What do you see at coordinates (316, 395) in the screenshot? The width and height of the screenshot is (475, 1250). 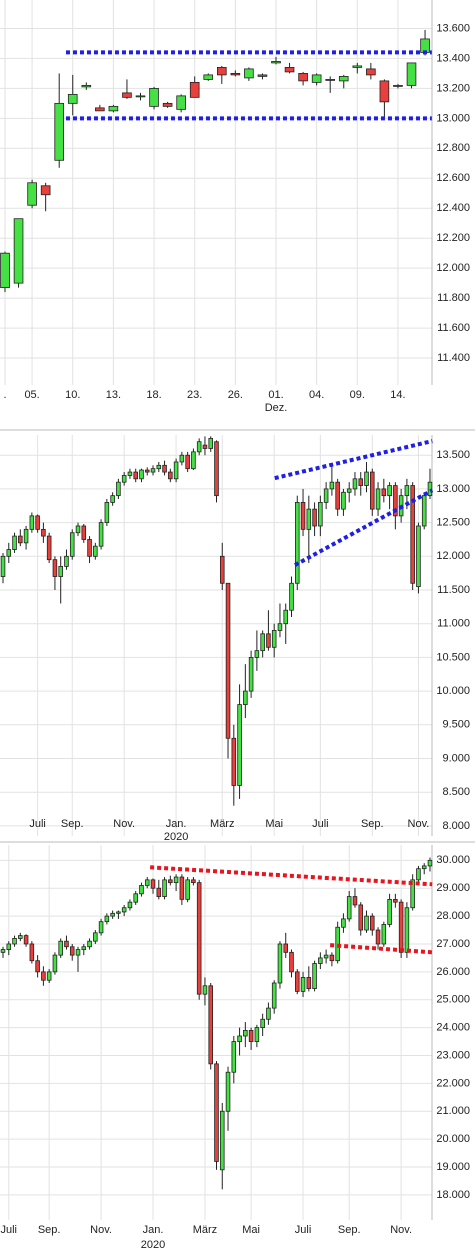 I see `x-tick-label: 04.` at bounding box center [316, 395].